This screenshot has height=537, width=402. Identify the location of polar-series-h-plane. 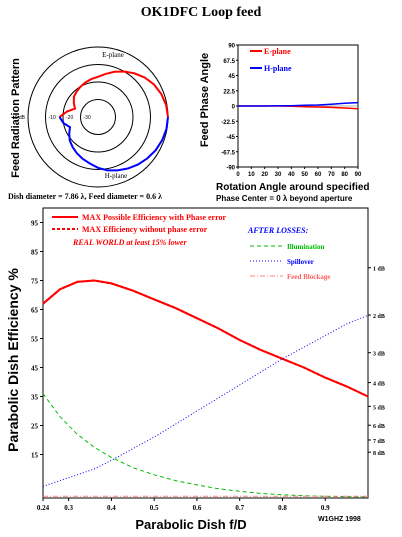
(113, 144).